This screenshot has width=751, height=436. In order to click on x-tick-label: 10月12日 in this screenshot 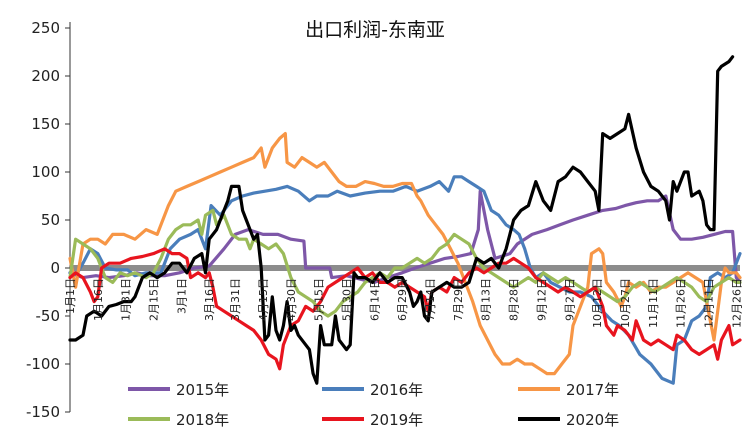, I will do `click(597, 303)`.